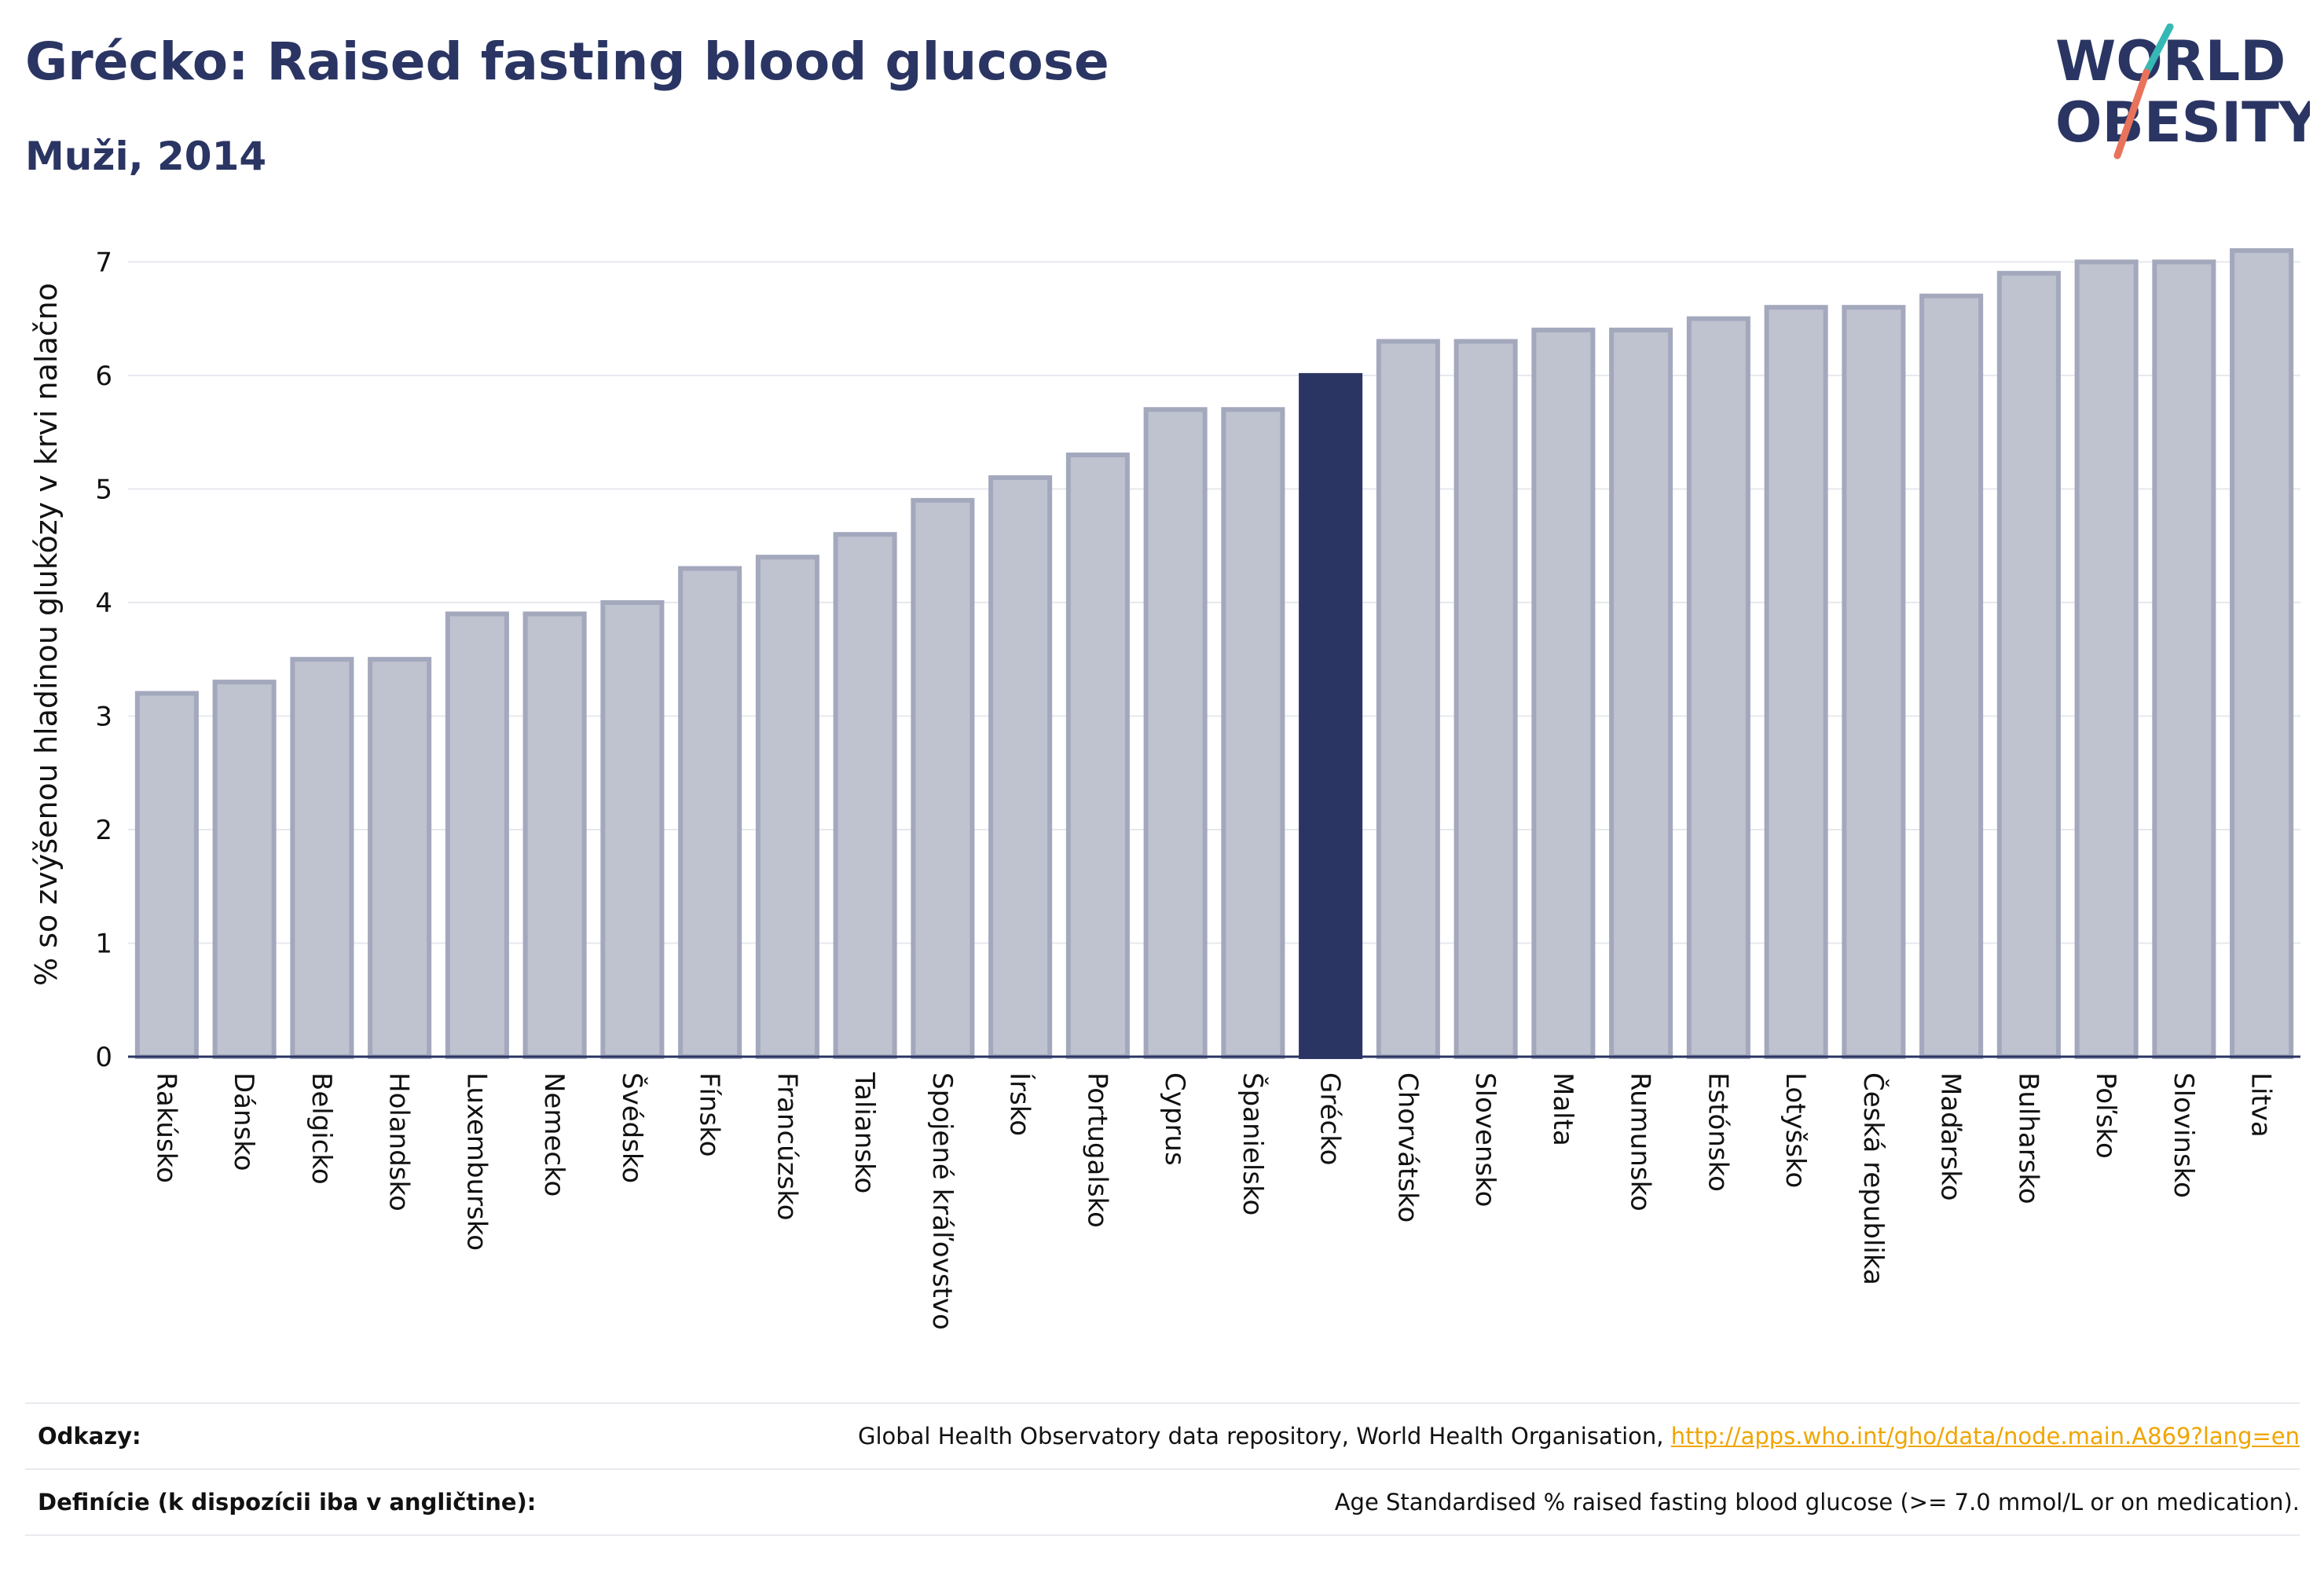 The image size is (2324, 1576). What do you see at coordinates (2261, 1105) in the screenshot?
I see `x-tick-label-27: Litva` at bounding box center [2261, 1105].